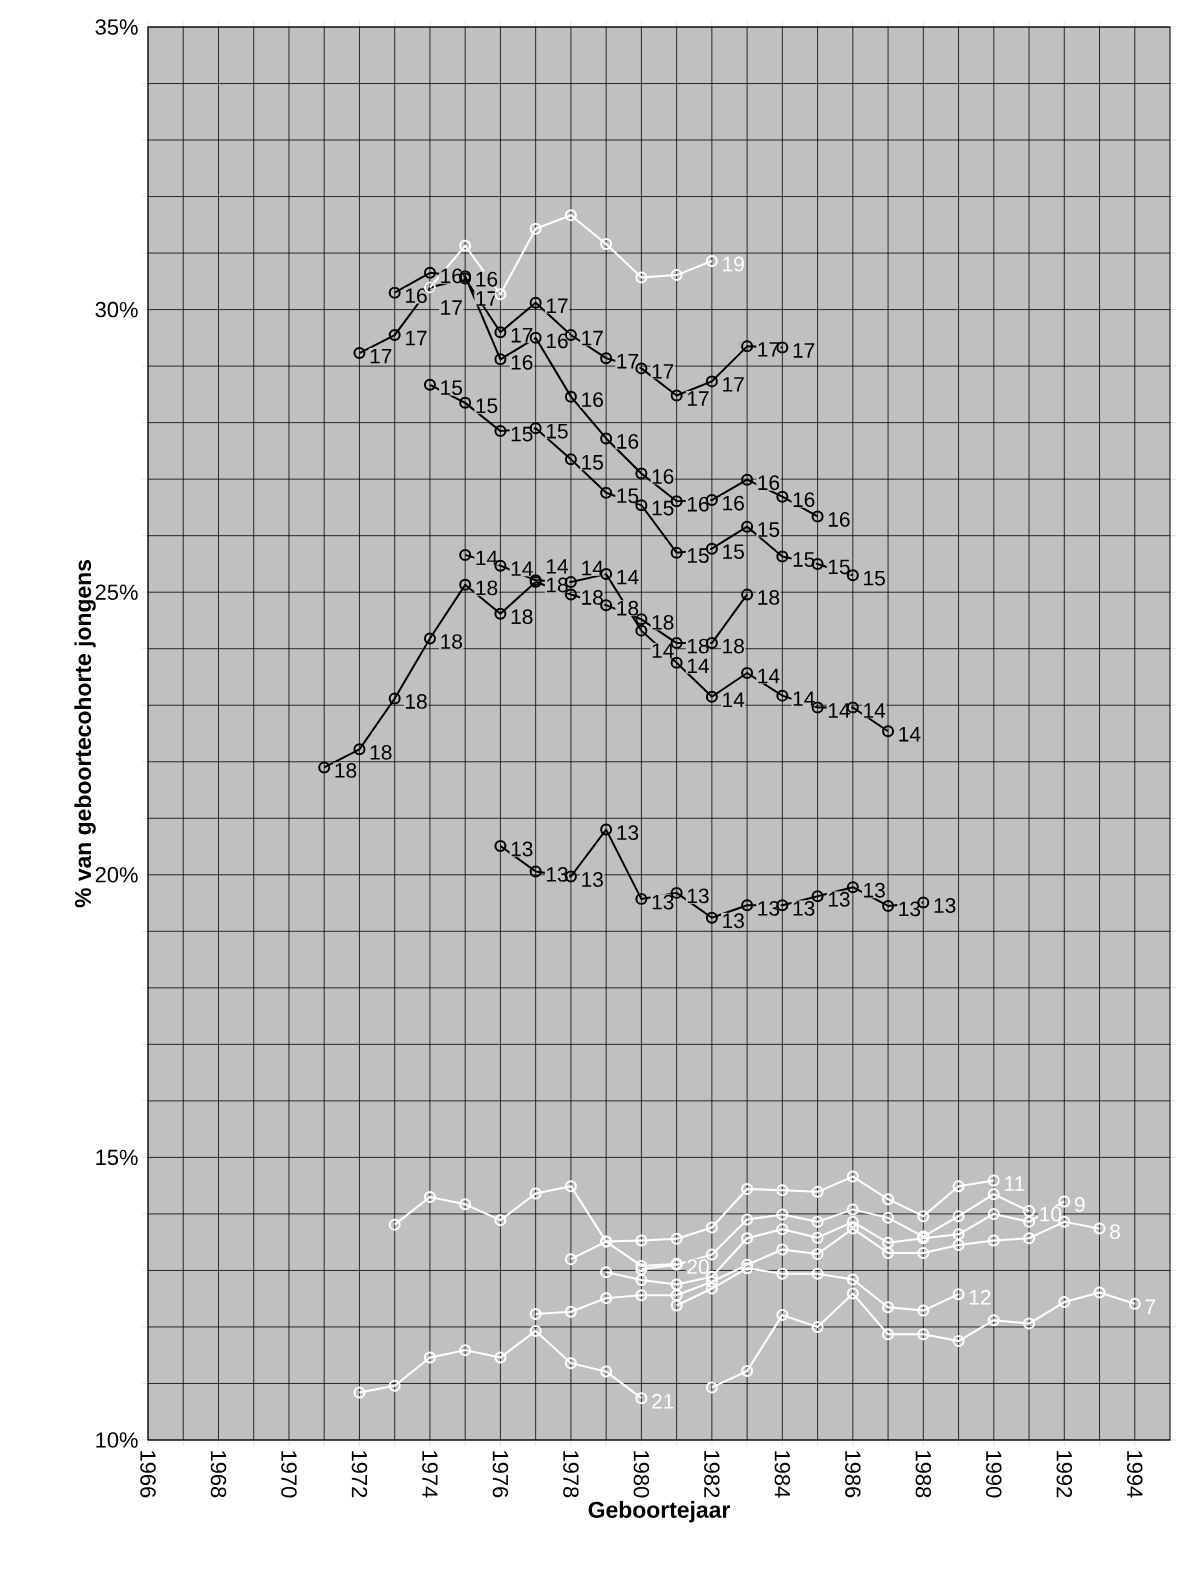 The width and height of the screenshot is (1197, 1588). I want to click on x-tick-label: 1972, so click(359, 1474).